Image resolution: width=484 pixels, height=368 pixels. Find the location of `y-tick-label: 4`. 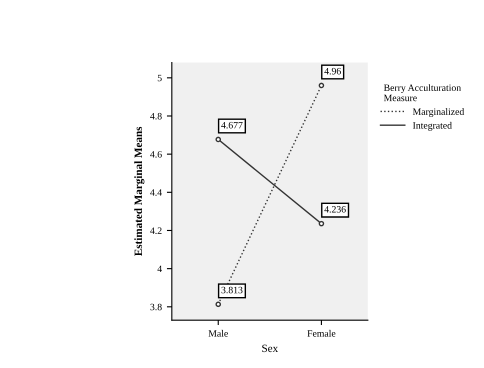

y-tick-label: 4 is located at coordinates (159, 269).